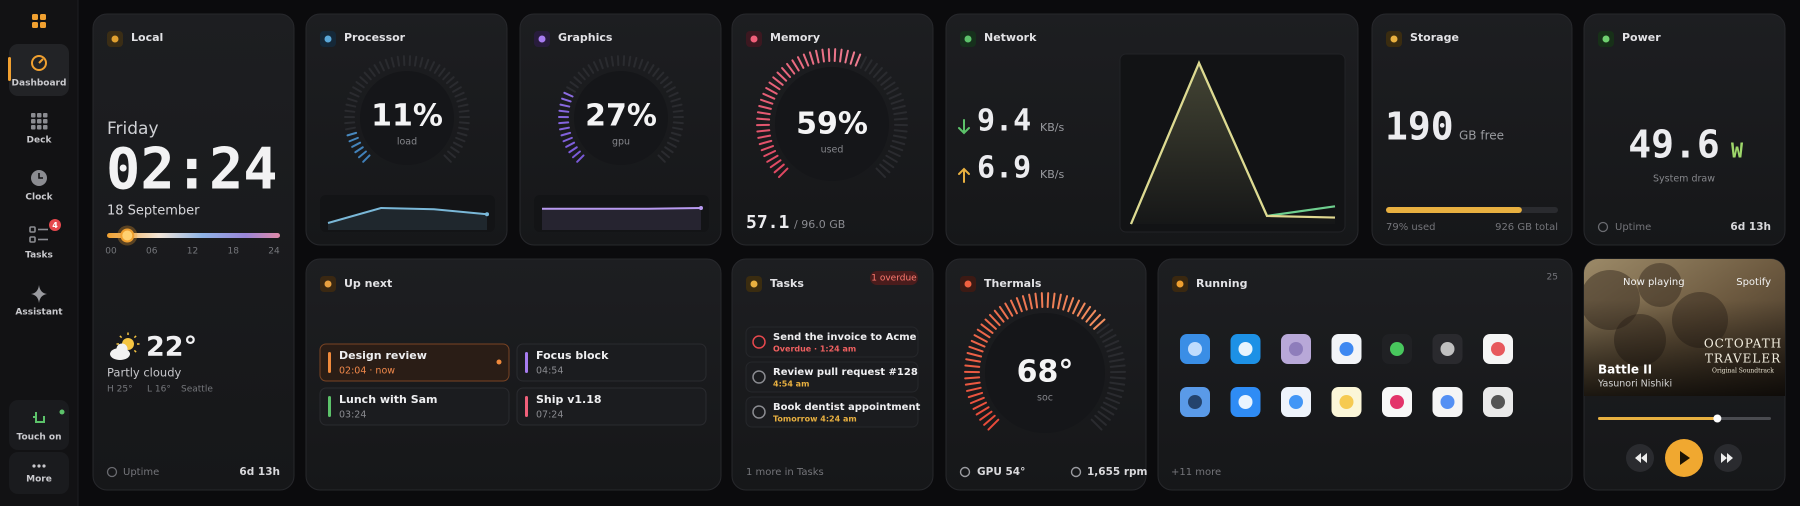  Describe the element at coordinates (499, 362) in the screenshot. I see `event-now-dot` at that location.